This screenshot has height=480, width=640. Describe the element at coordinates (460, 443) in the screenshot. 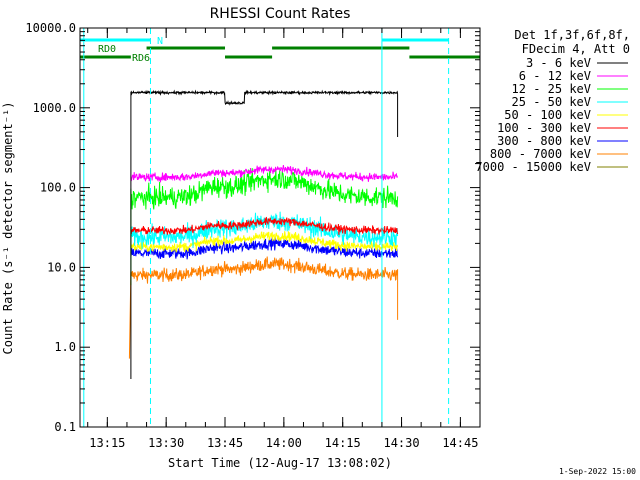

I see `x-tick-label: 14:45` at that location.